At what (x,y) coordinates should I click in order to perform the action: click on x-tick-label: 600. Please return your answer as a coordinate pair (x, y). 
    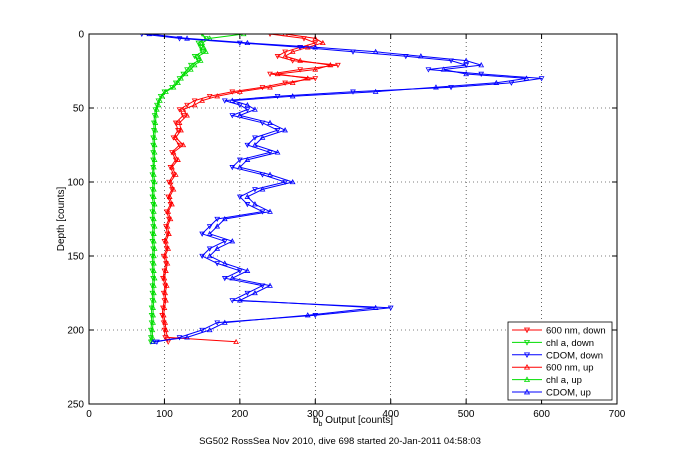
    Looking at the image, I should click on (541, 414).